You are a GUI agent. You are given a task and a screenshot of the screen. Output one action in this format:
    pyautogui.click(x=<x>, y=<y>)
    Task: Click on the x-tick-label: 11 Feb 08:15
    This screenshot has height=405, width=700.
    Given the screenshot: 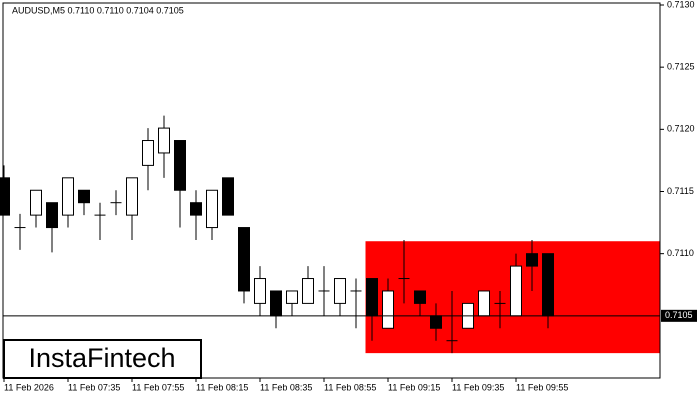 What is the action you would take?
    pyautogui.click(x=222, y=387)
    